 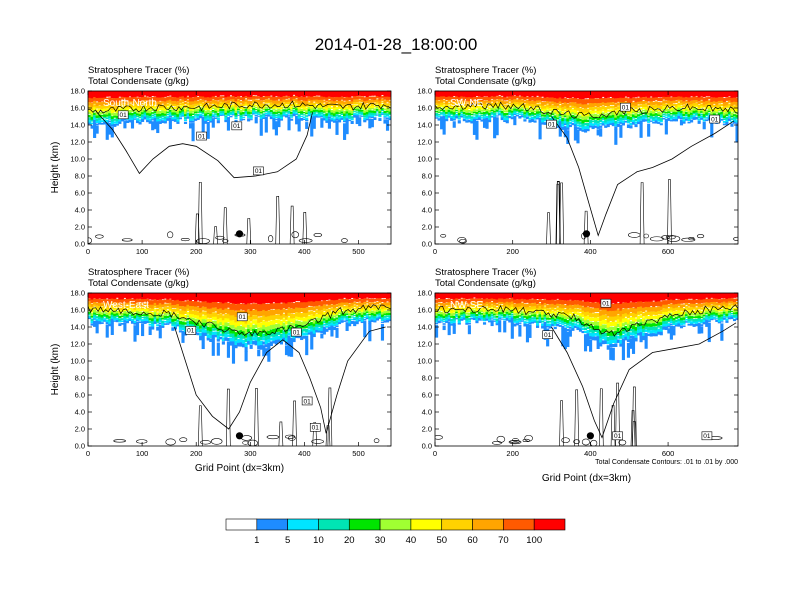 What do you see at coordinates (625, 107) in the screenshot?
I see `contour-label-box` at bounding box center [625, 107].